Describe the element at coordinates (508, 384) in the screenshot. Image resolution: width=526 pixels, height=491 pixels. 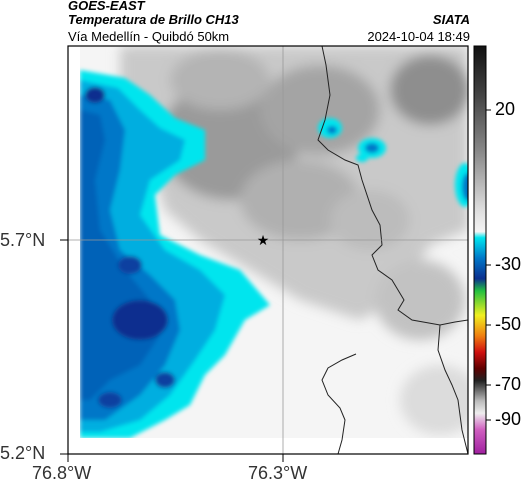
I see `colorbar-label: -70` at that location.